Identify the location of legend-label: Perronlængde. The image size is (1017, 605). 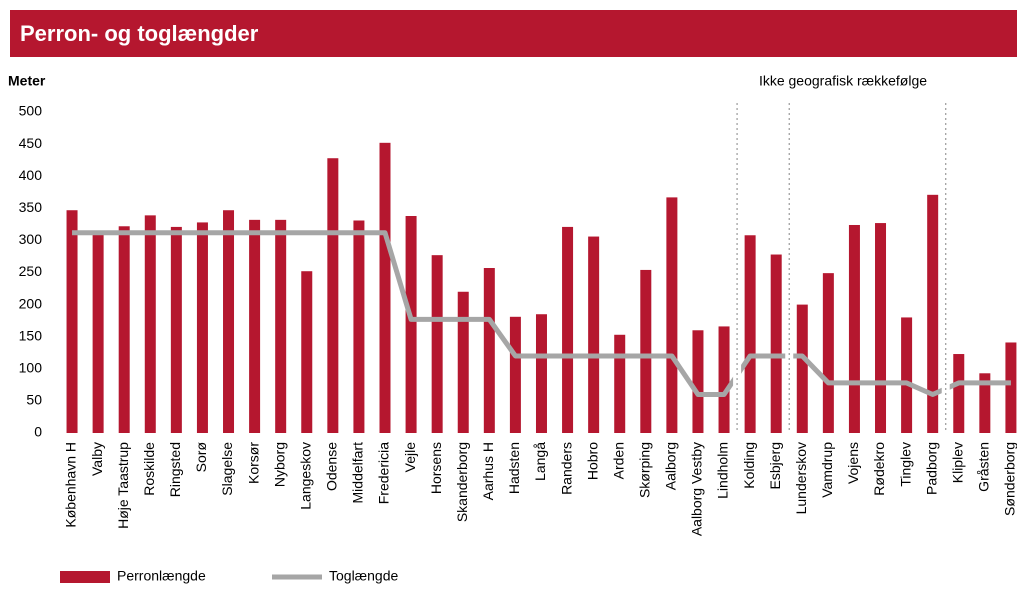
(161, 576).